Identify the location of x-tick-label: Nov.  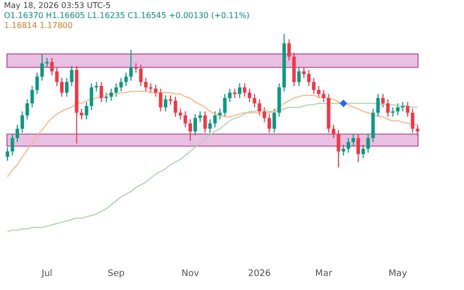
(190, 273).